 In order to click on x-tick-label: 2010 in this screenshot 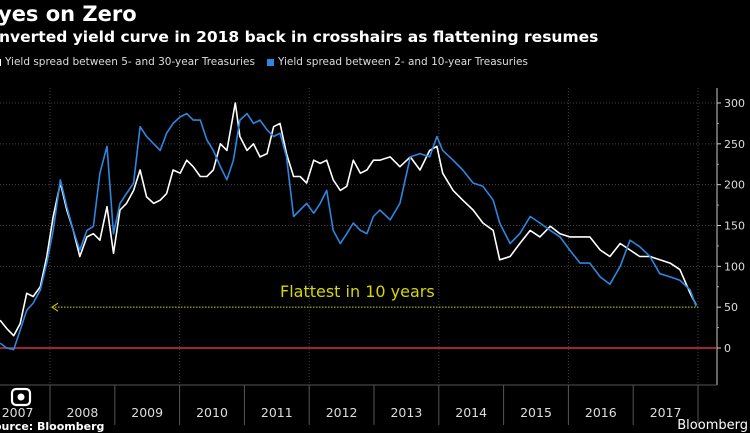, I will do `click(212, 412)`.